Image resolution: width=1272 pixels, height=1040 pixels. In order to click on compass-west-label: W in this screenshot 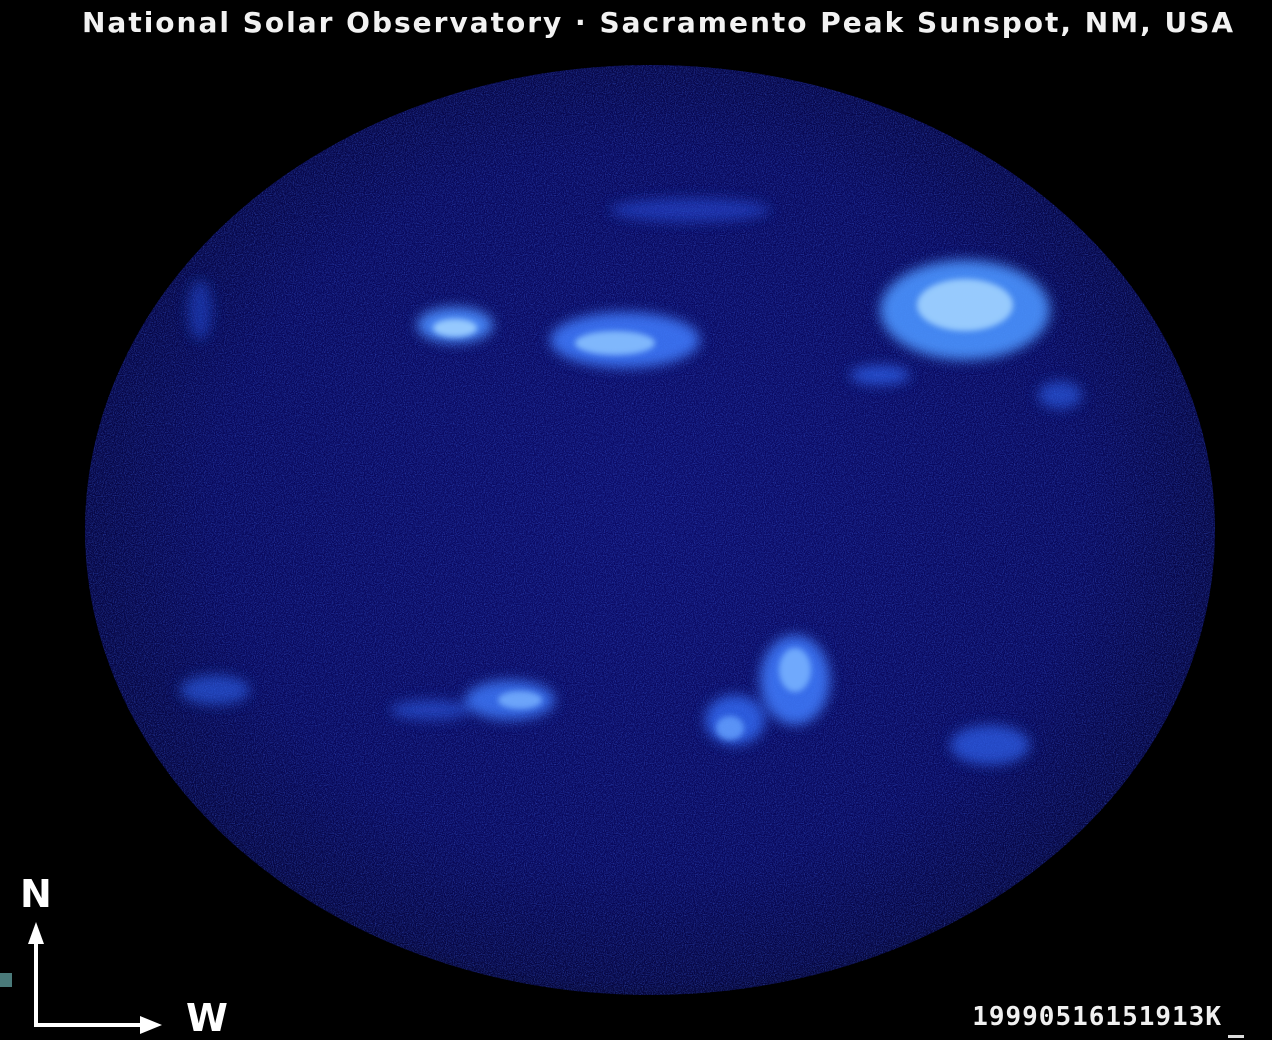, I will do `click(207, 1018)`.